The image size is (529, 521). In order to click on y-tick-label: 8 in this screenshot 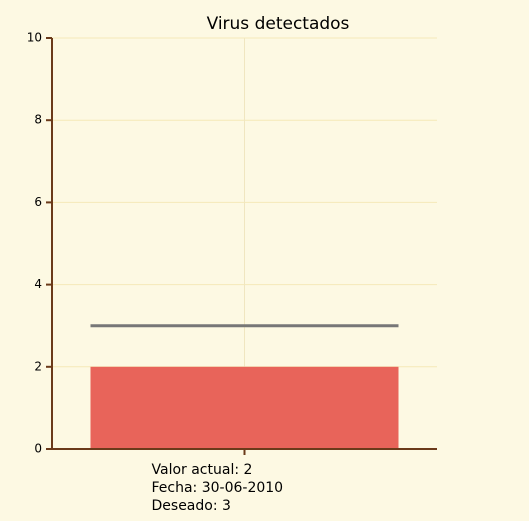, I will do `click(38, 120)`.